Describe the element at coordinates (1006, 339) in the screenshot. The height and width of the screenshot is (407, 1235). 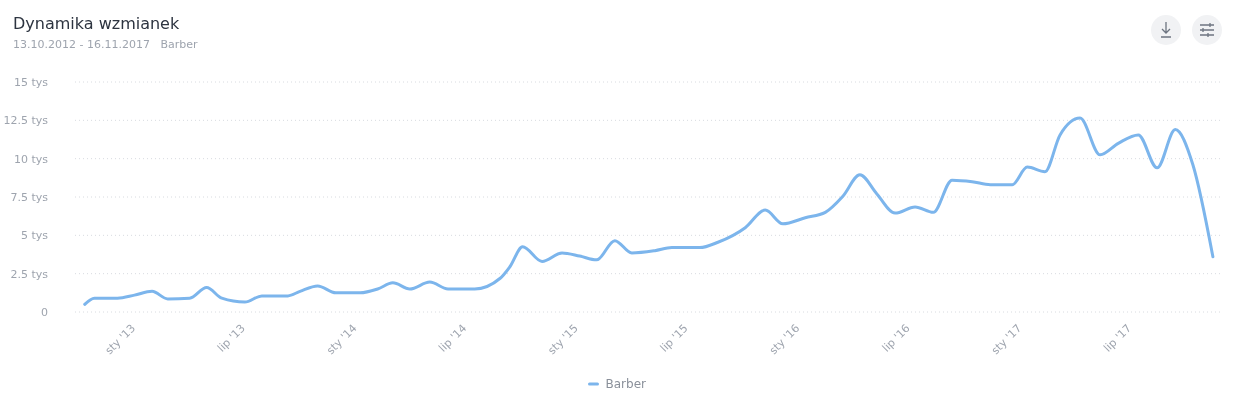
I see `x-tick-label: sty '17` at that location.